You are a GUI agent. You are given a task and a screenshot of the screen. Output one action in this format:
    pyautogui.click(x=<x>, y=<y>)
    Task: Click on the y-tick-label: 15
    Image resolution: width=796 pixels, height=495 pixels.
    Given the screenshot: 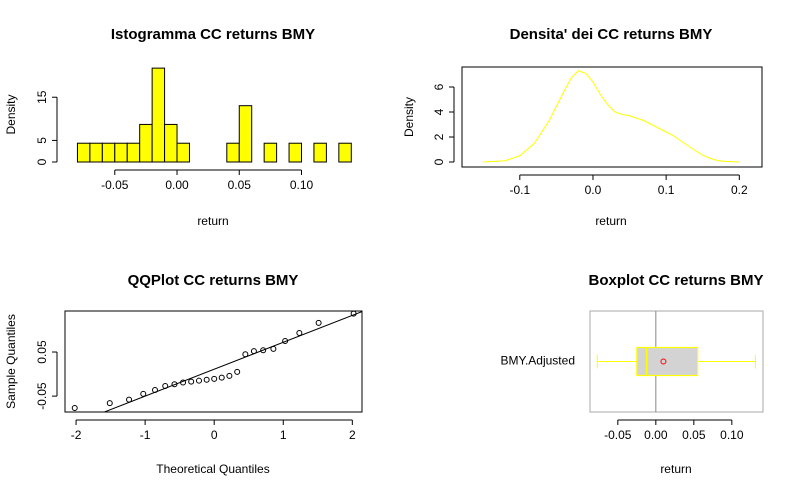 What is the action you would take?
    pyautogui.click(x=42, y=97)
    